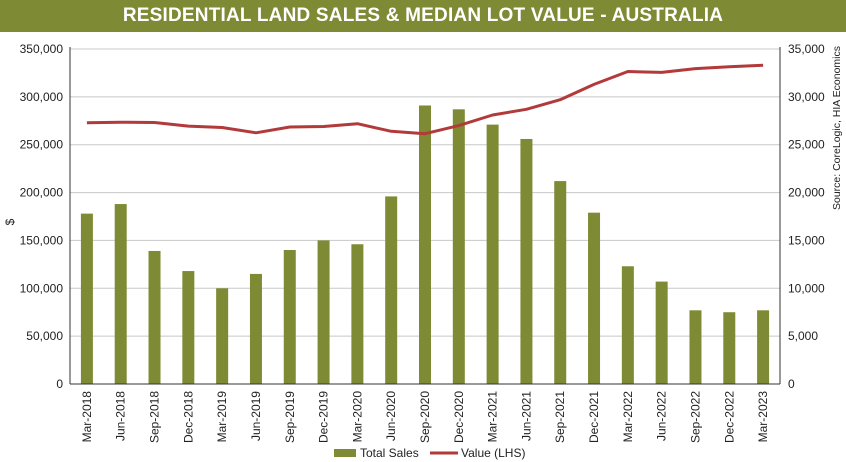 This screenshot has width=846, height=462. What do you see at coordinates (42, 193) in the screenshot?
I see `left-tick-label: 200,000` at bounding box center [42, 193].